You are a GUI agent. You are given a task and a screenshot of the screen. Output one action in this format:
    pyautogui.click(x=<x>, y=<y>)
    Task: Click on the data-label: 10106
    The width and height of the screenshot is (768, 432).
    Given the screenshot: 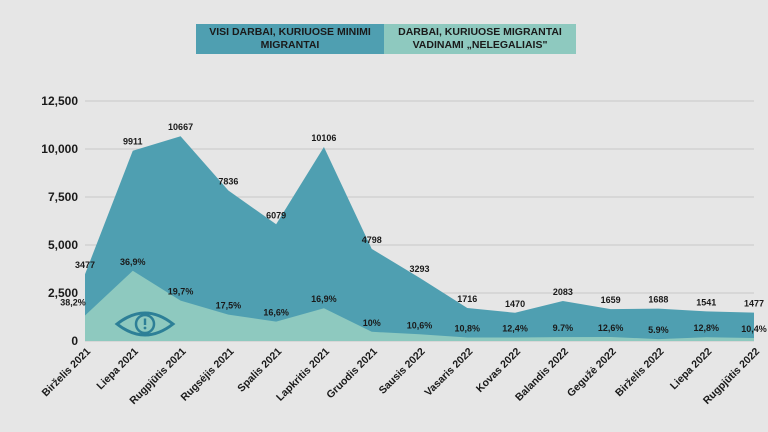 What is the action you would take?
    pyautogui.click(x=323, y=138)
    